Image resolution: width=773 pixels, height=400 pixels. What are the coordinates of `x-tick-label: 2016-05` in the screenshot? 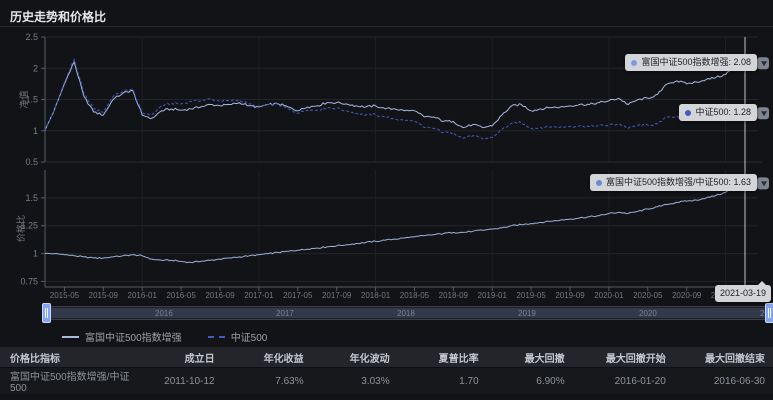 It's located at (181, 295).